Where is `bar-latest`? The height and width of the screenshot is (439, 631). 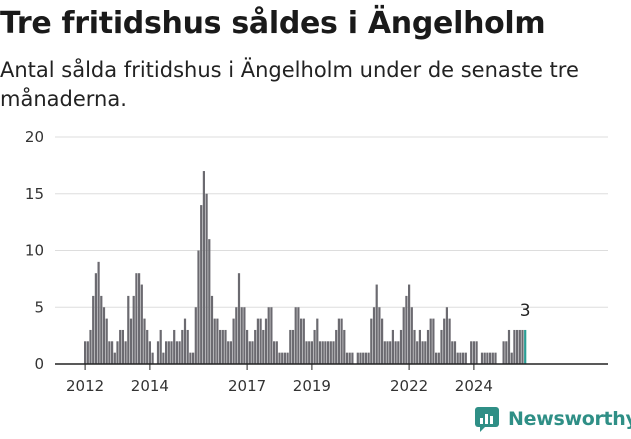 bar-latest is located at coordinates (525, 346).